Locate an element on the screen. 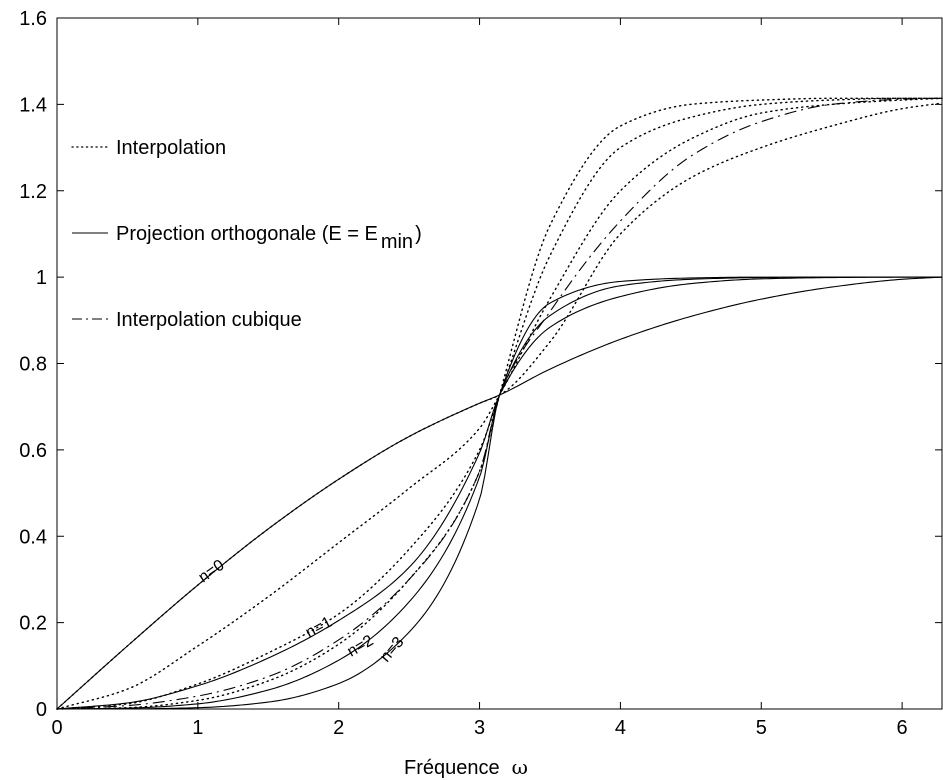 Image resolution: width=943 pixels, height=780 pixels. x-tick-label: 0 is located at coordinates (56, 728).